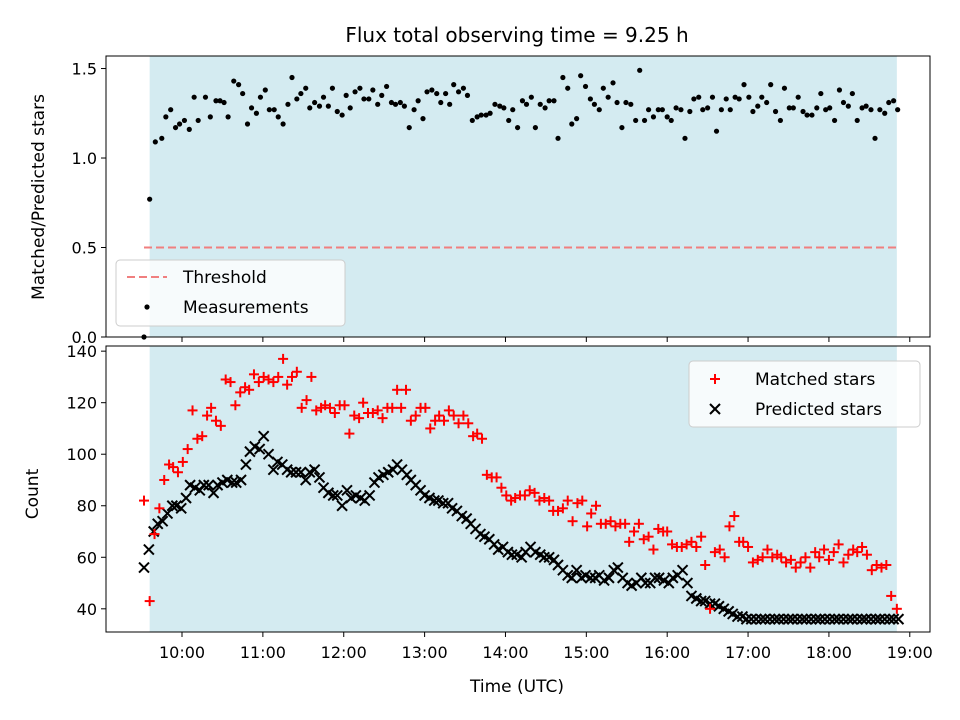 Image resolution: width=960 pixels, height=720 pixels. What do you see at coordinates (263, 652) in the screenshot?
I see `x-tick-label: 11:00` at bounding box center [263, 652].